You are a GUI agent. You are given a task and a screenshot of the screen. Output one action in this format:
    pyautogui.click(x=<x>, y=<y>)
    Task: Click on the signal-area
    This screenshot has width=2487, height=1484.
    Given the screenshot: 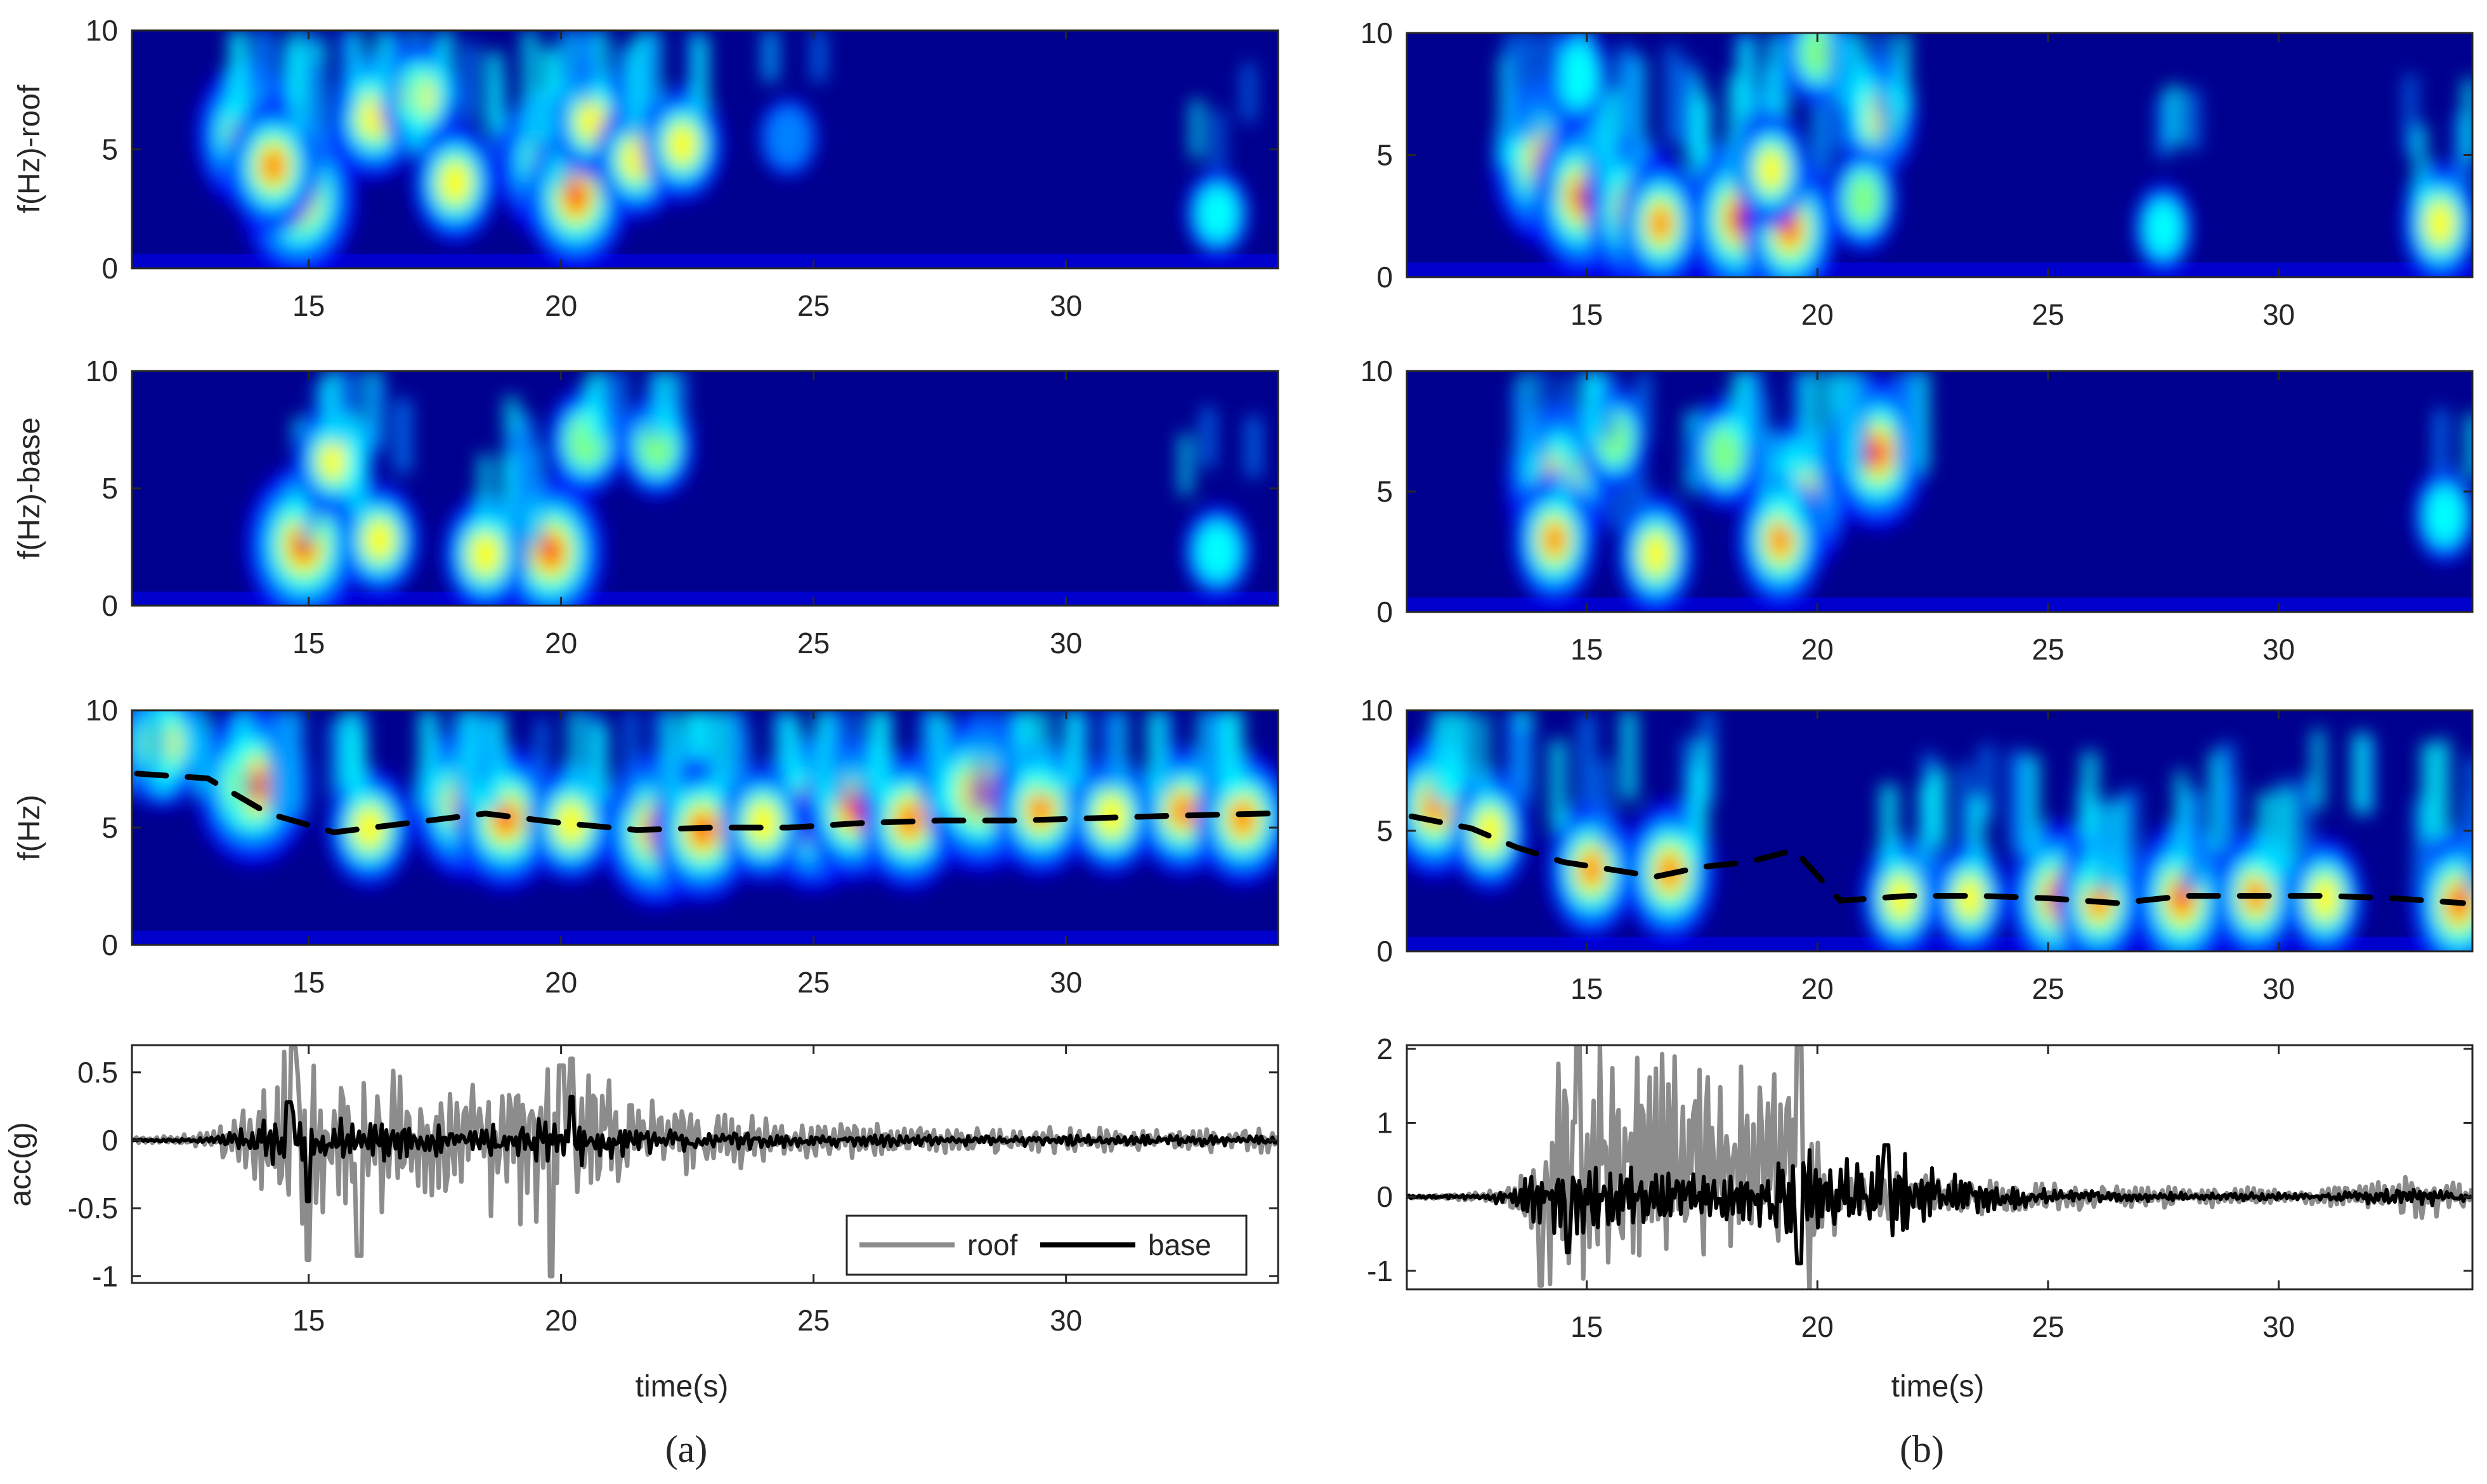 What is the action you would take?
    pyautogui.click(x=1939, y=1167)
    